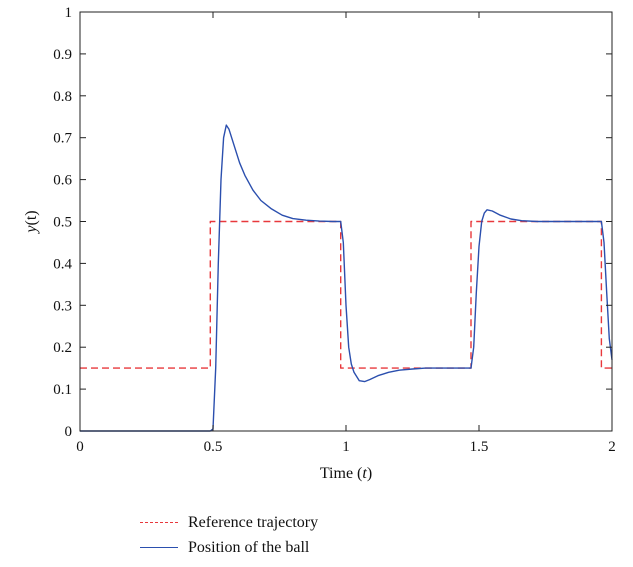 The width and height of the screenshot is (633, 567). What do you see at coordinates (31, 217) in the screenshot?
I see `y-axis-label-argument: (t)` at bounding box center [31, 217].